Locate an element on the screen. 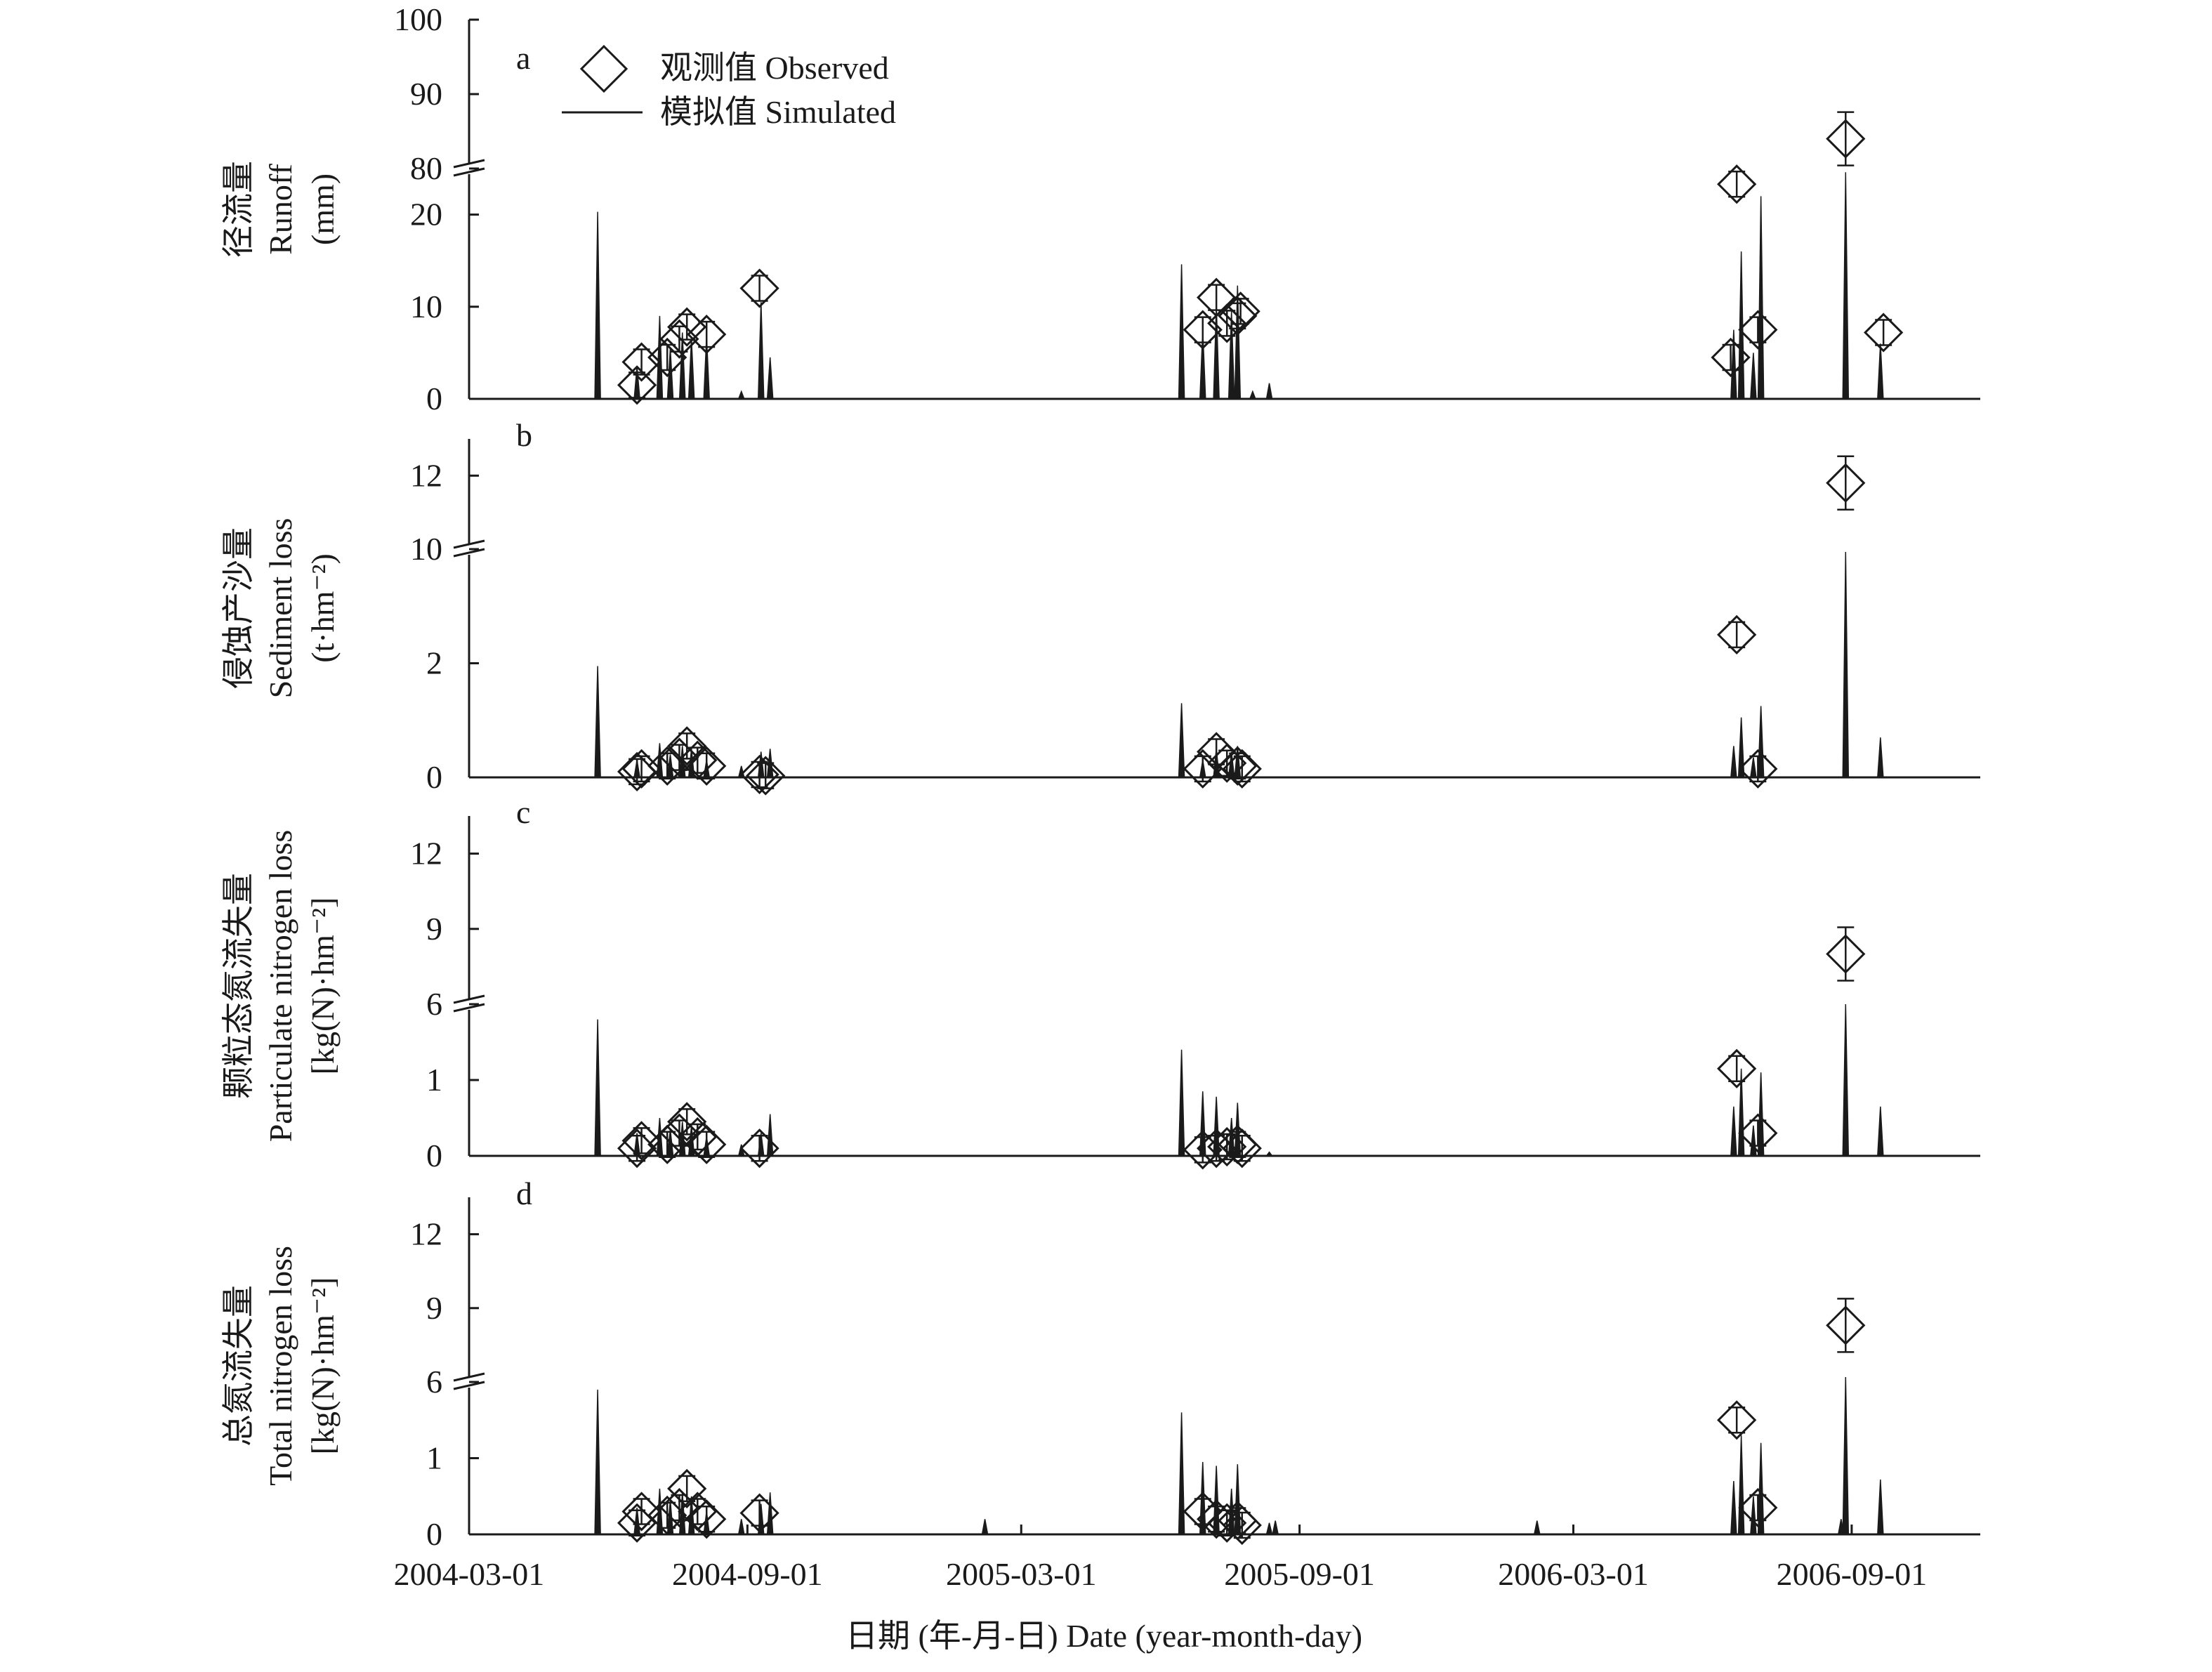 The height and width of the screenshot is (1672, 2212). panel-label: b is located at coordinates (524, 435).